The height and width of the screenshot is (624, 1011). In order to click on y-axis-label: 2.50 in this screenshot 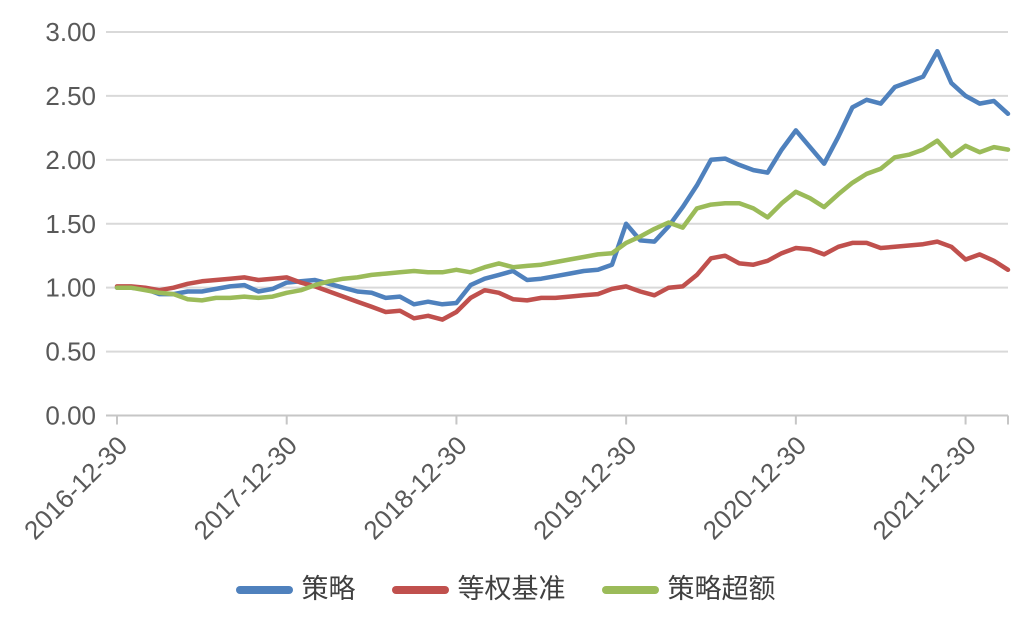, I will do `click(70, 96)`.